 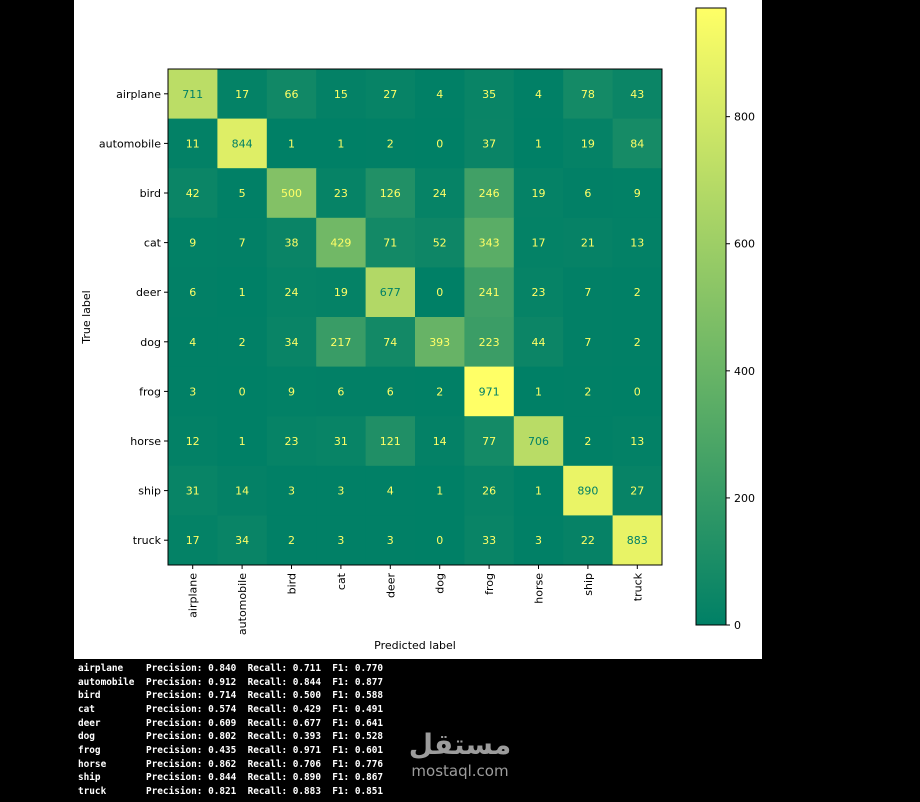 What do you see at coordinates (145, 441) in the screenshot?
I see `y-tick-label: horse` at bounding box center [145, 441].